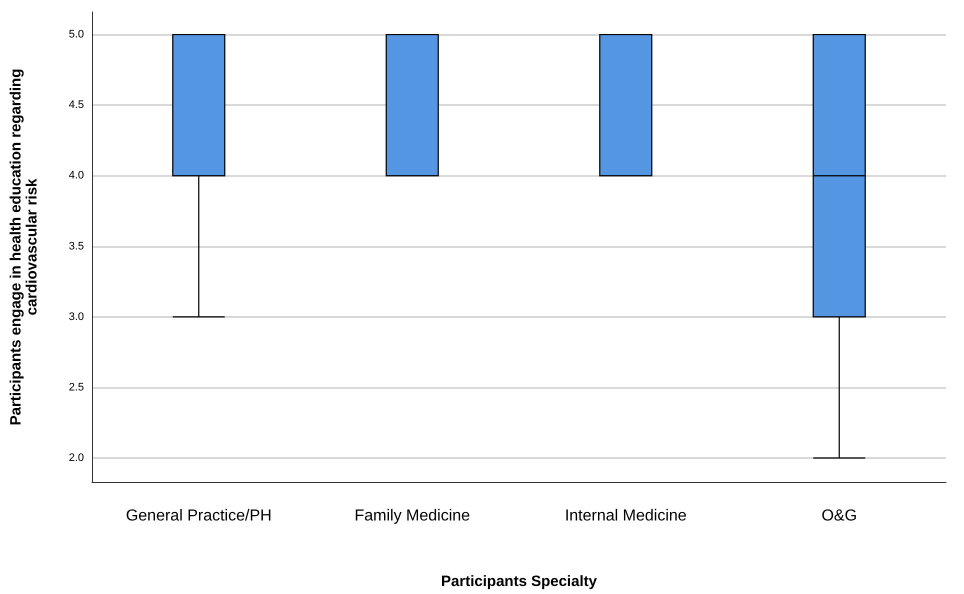 The width and height of the screenshot is (964, 594). I want to click on x-axis-title: Participants Specialty, so click(519, 581).